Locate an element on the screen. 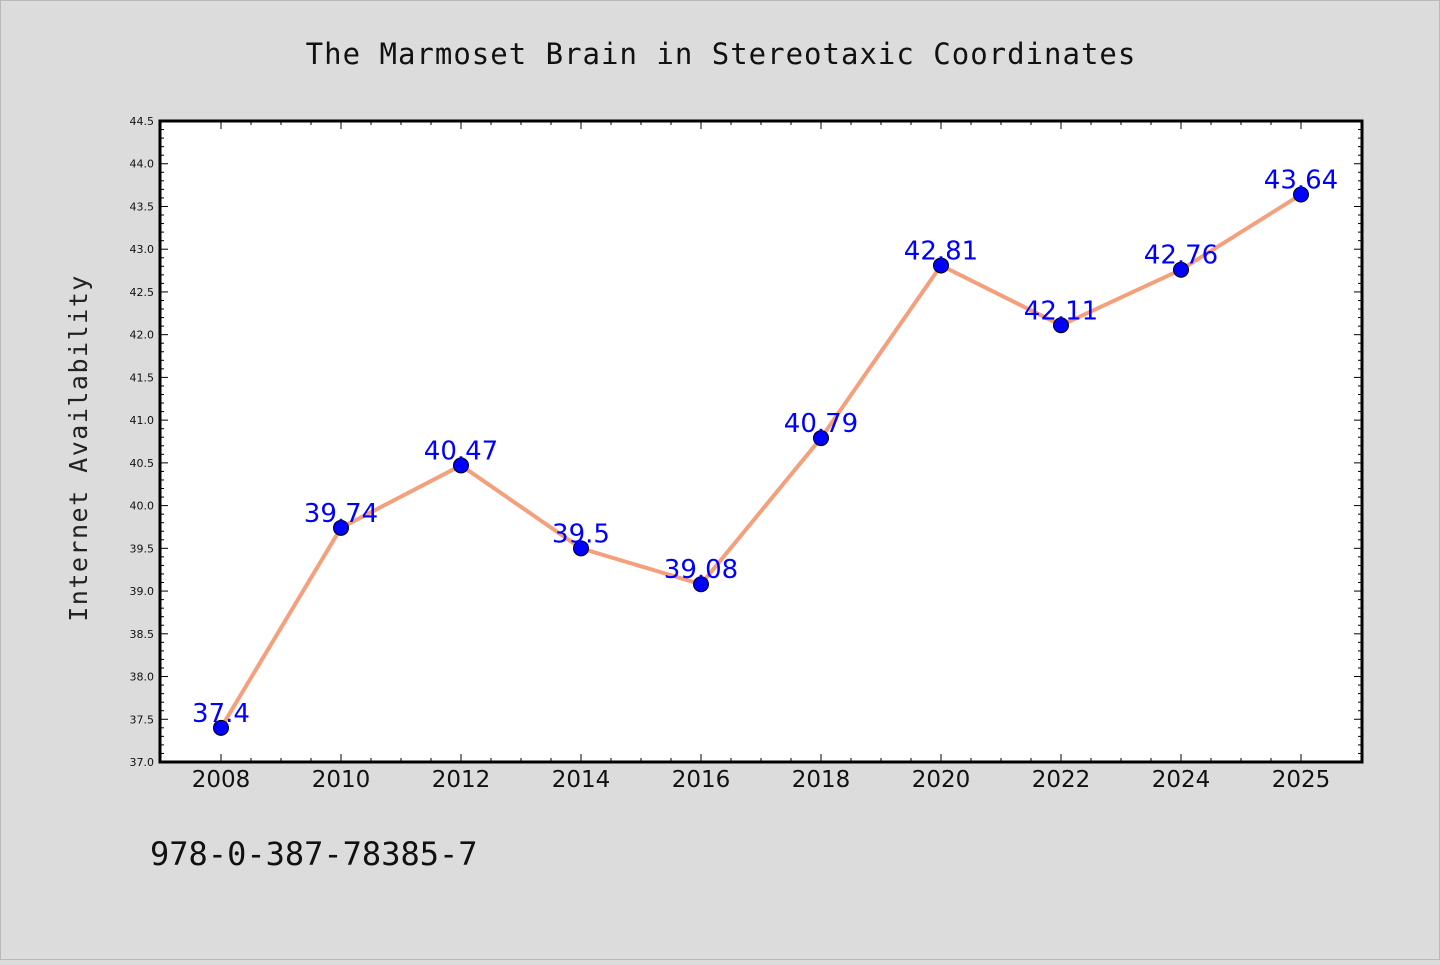  y-tick-label: 42.0 is located at coordinates (142, 335).